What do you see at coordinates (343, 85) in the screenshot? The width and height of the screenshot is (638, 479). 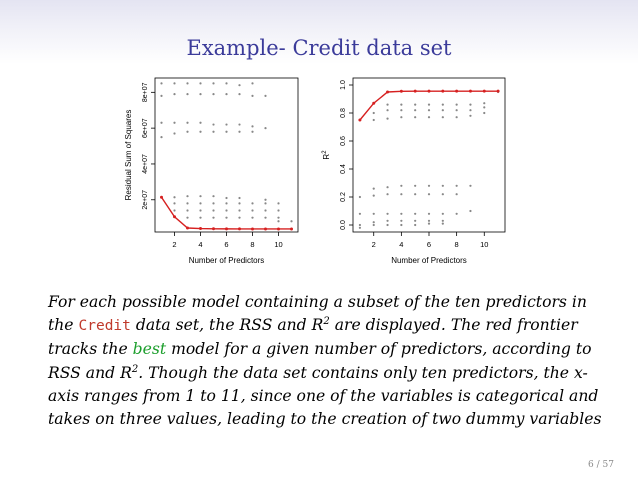 I see `r2-y-tick-label: 1.0` at bounding box center [343, 85].